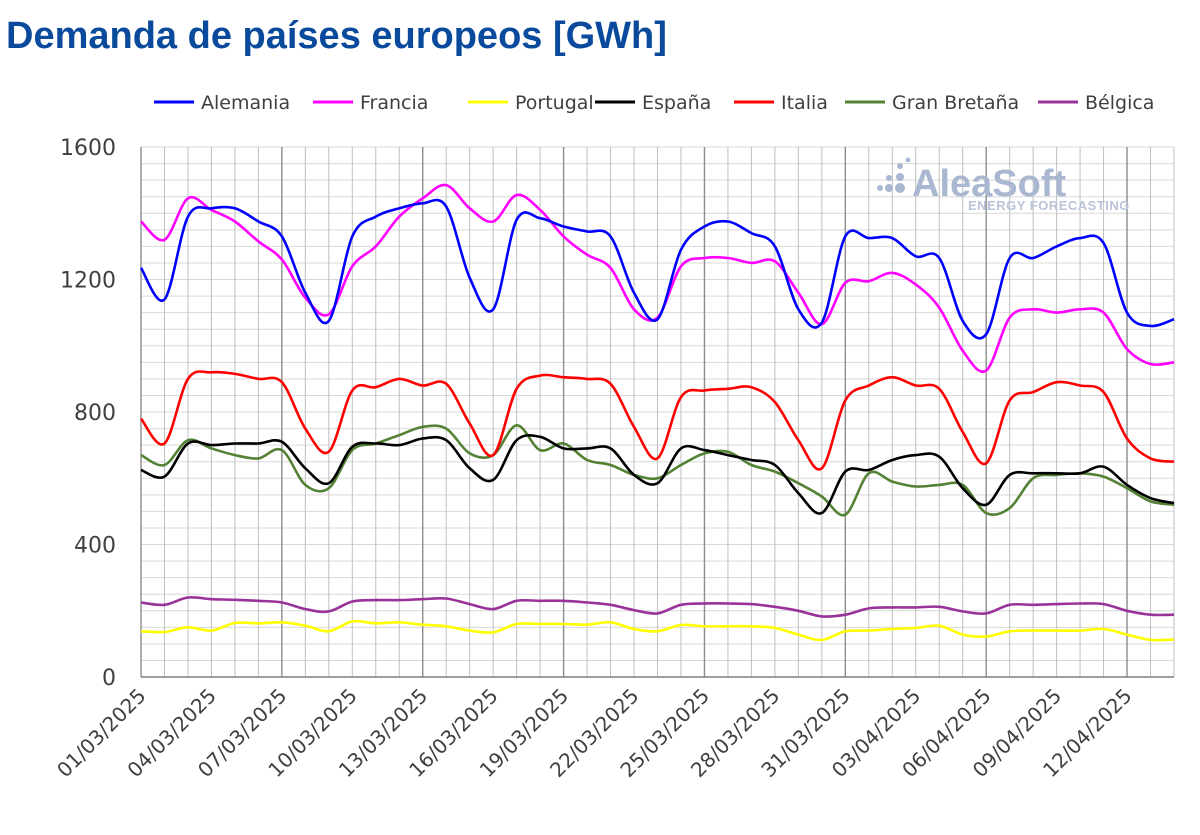  I want to click on legend-item-gran-bretaña: Gran Bretaña, so click(932, 103).